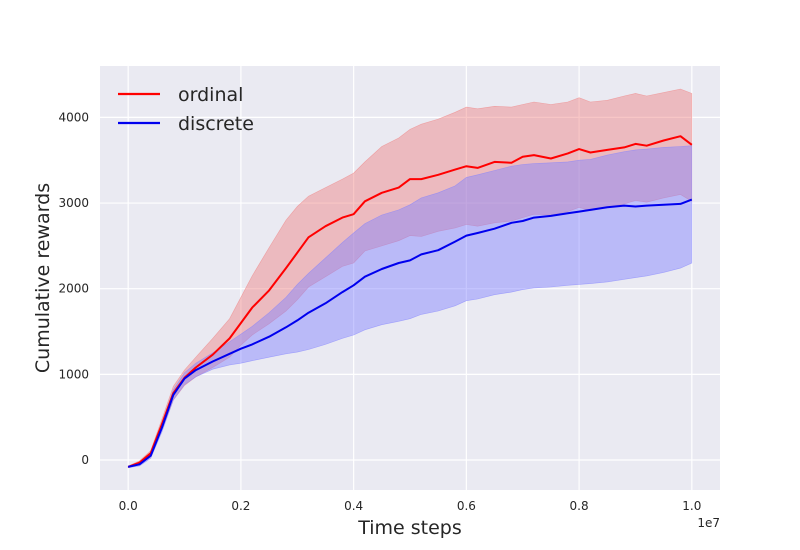 The height and width of the screenshot is (550, 800). What do you see at coordinates (240, 506) in the screenshot?
I see `x-tick-label: 0.2` at bounding box center [240, 506].